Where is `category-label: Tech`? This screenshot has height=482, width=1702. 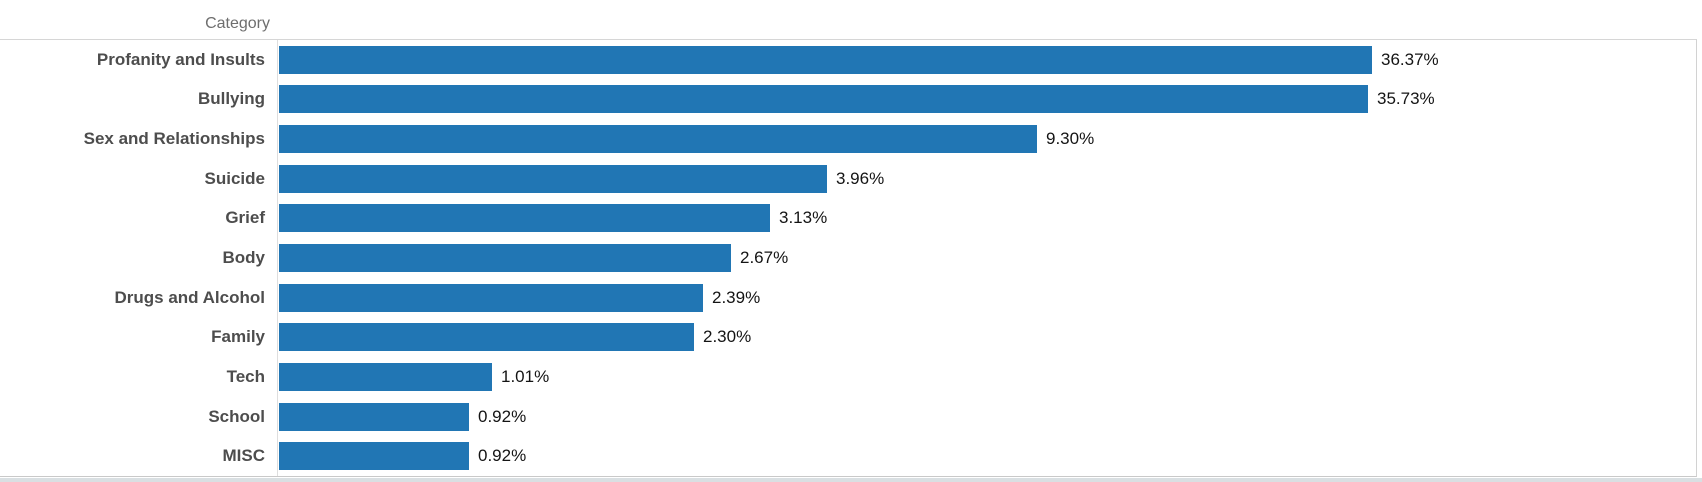 category-label: Tech is located at coordinates (245, 376).